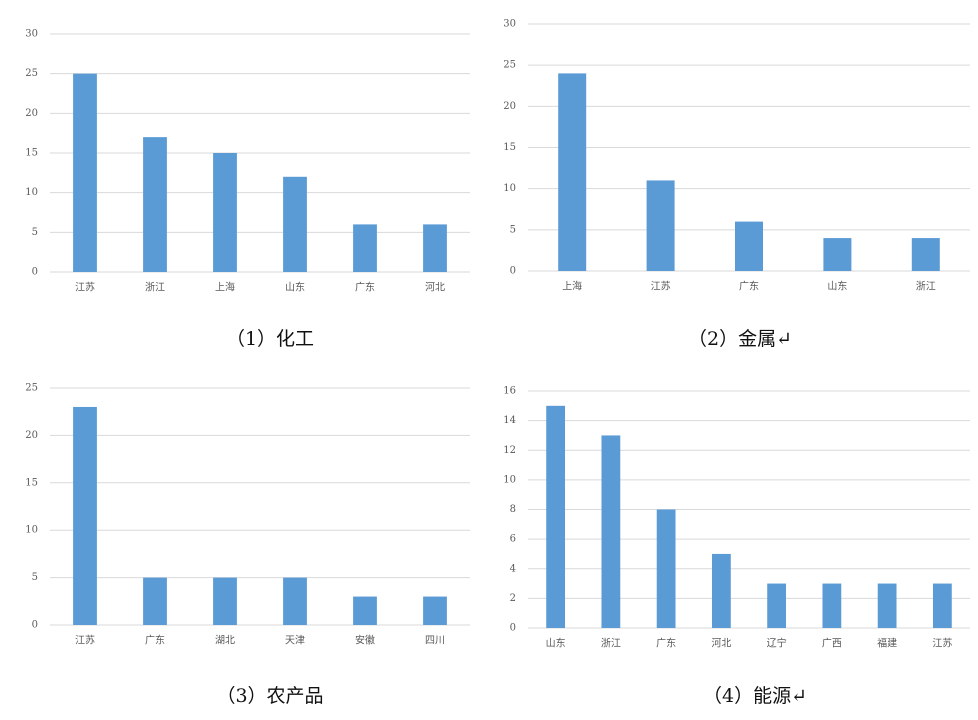 The width and height of the screenshot is (978, 720). I want to click on x-tick-label: 天津, so click(295, 641).